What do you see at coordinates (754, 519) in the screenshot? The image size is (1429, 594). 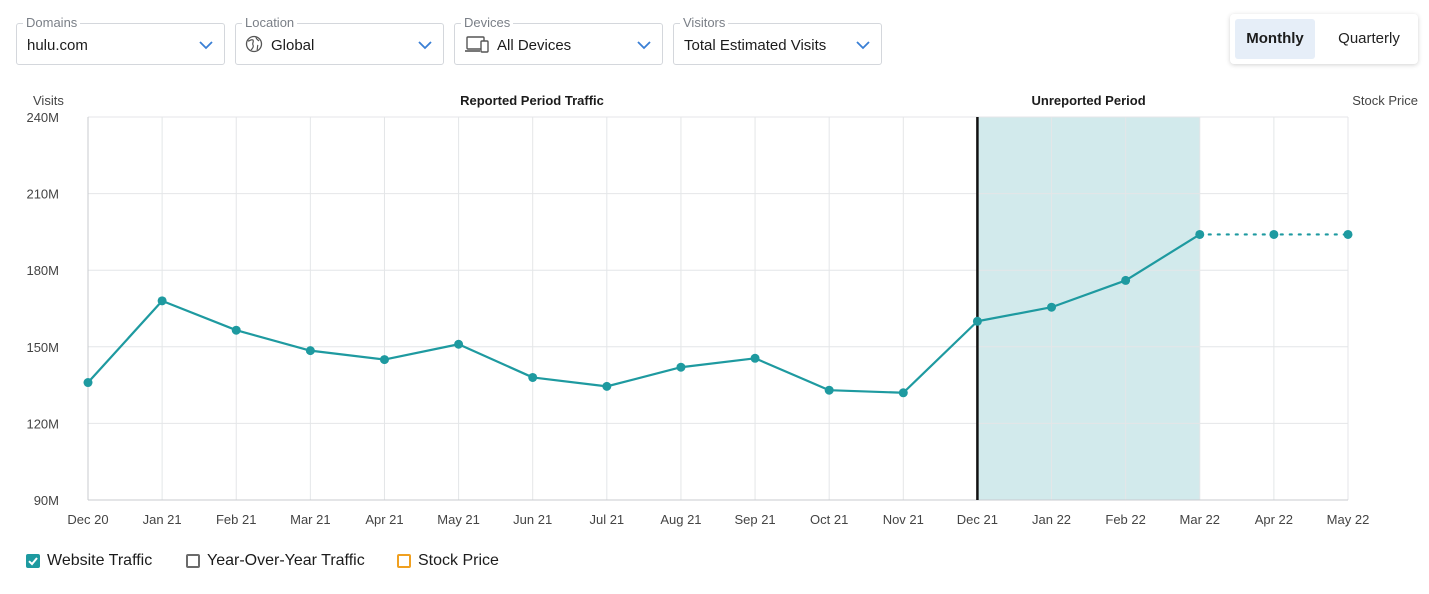 I see `x-tick-label: Sep 21` at bounding box center [754, 519].